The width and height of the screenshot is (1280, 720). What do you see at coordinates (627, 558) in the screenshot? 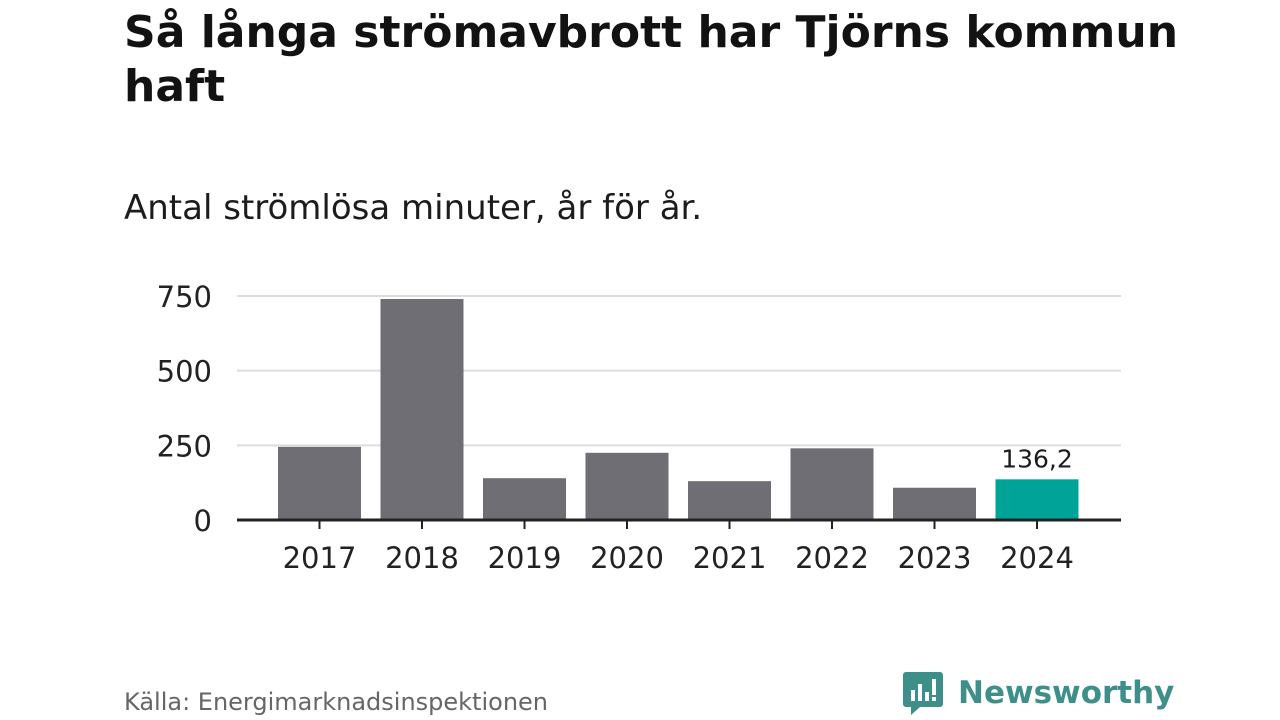
I see `x-tick-label: 2020` at bounding box center [627, 558].